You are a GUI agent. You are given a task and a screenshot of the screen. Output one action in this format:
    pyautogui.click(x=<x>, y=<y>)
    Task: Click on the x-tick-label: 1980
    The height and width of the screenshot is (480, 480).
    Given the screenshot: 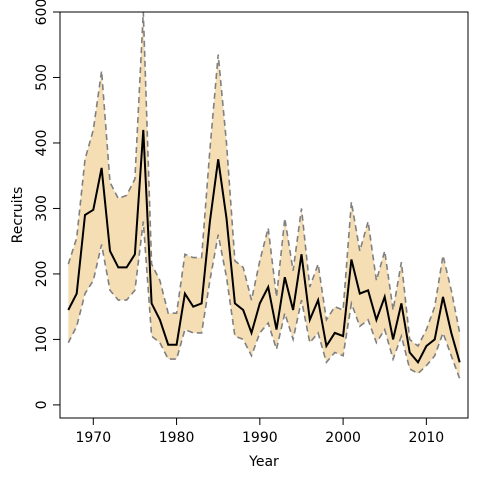 What is the action you would take?
    pyautogui.click(x=177, y=438)
    